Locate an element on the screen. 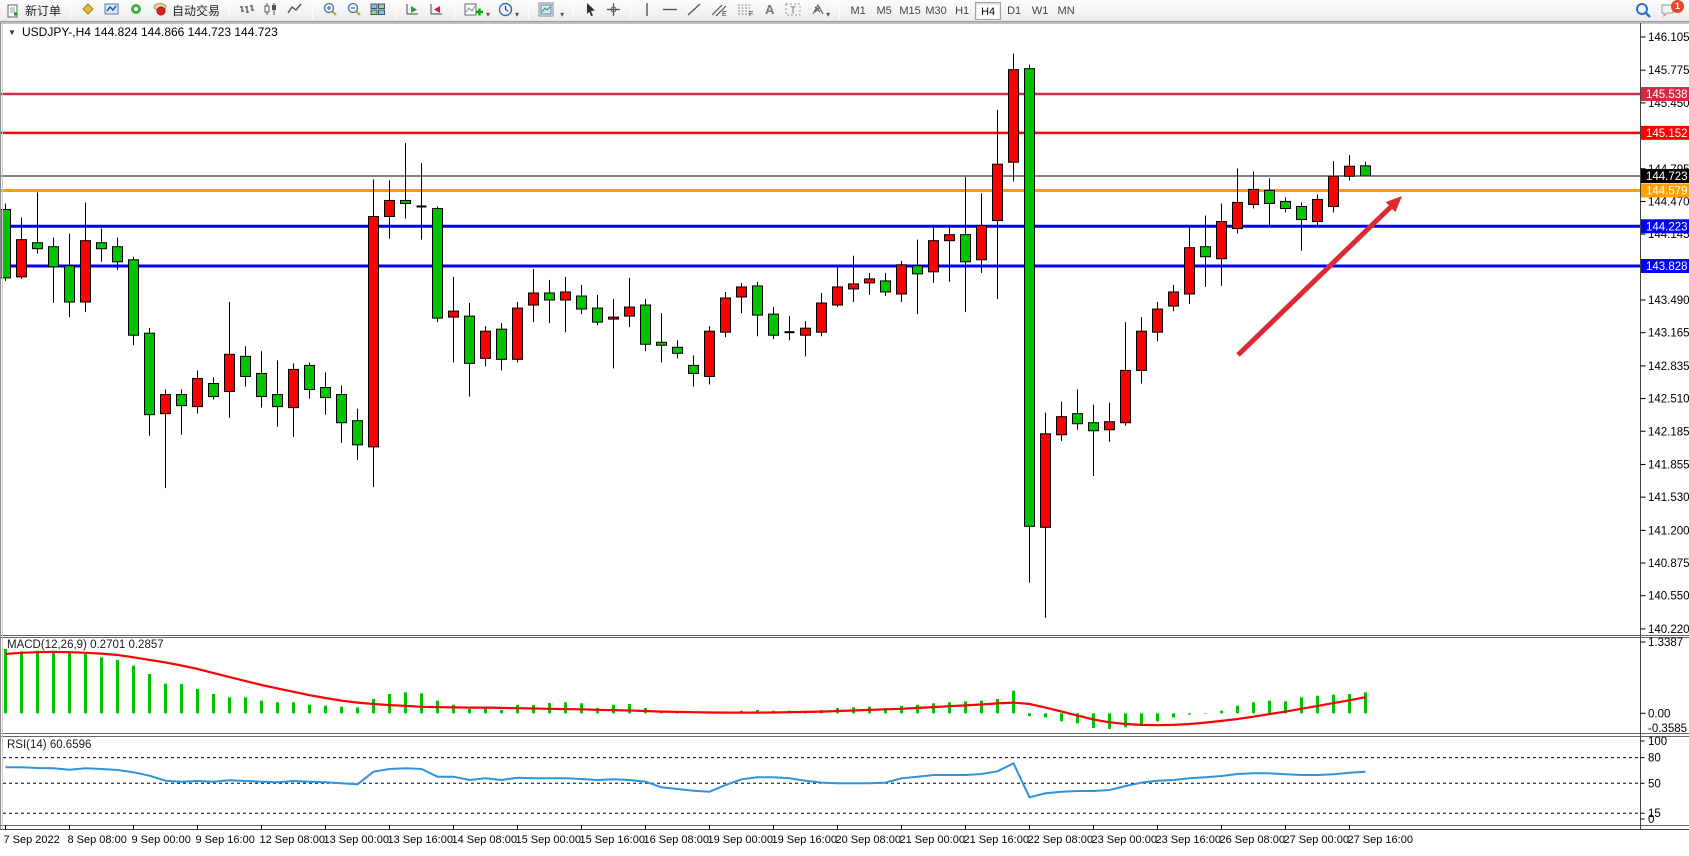 Image resolution: width=1689 pixels, height=856 pixels. svg-text: 19 Sep 00:00 is located at coordinates (740, 840).